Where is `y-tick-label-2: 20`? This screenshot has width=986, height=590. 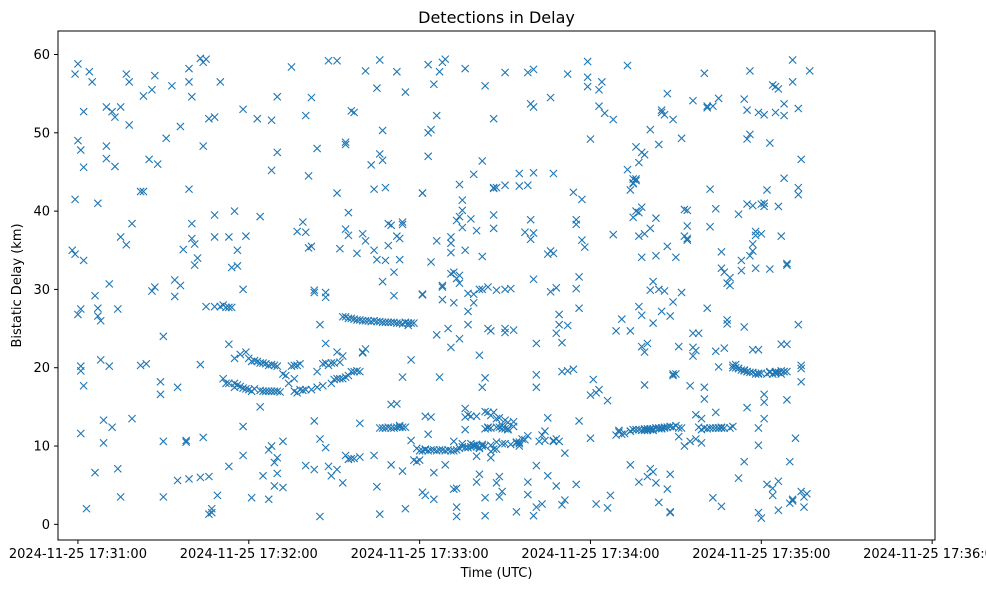
y-tick-label-2: 20 is located at coordinates (41, 368).